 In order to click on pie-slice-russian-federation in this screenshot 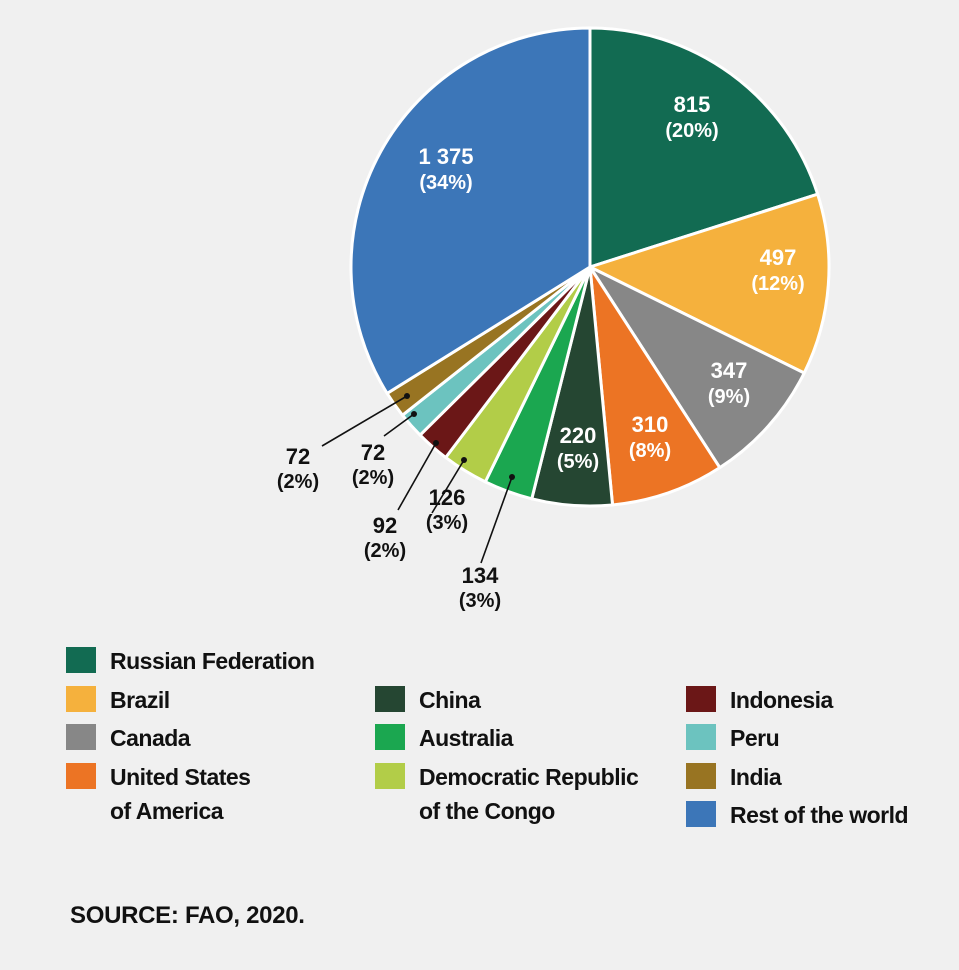, I will do `click(704, 147)`.